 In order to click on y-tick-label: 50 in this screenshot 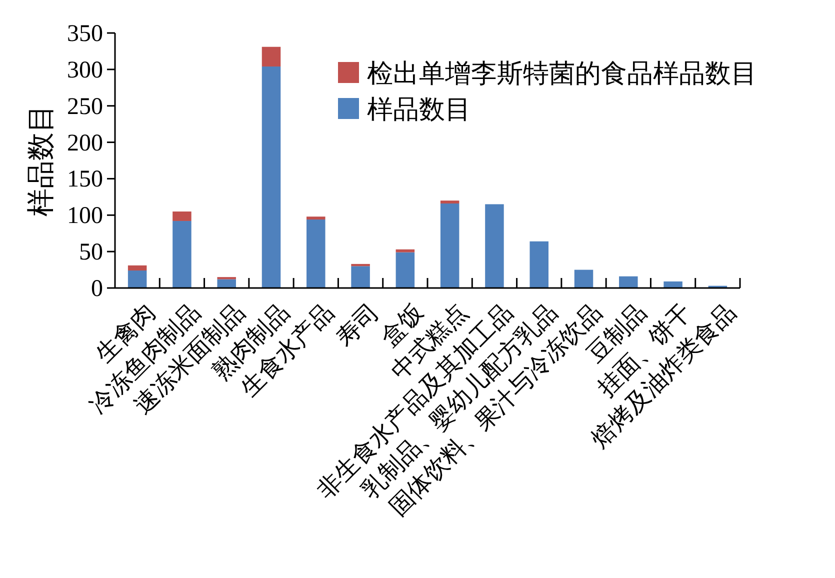, I will do `click(91, 253)`.